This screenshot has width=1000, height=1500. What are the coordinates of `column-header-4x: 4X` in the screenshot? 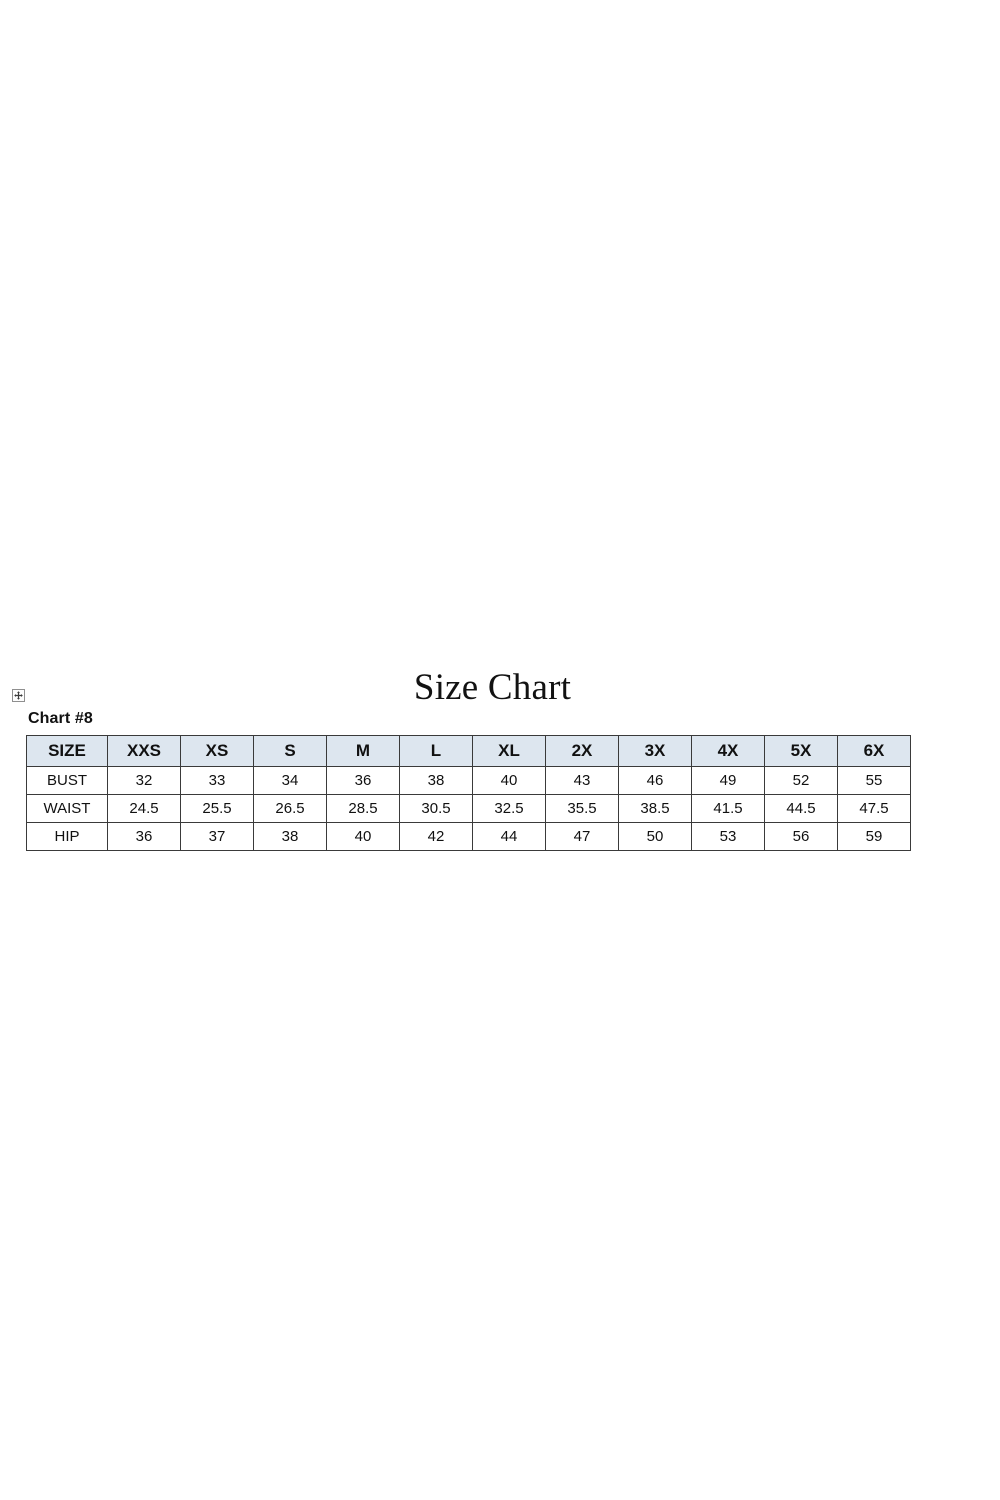 It's located at (728, 751).